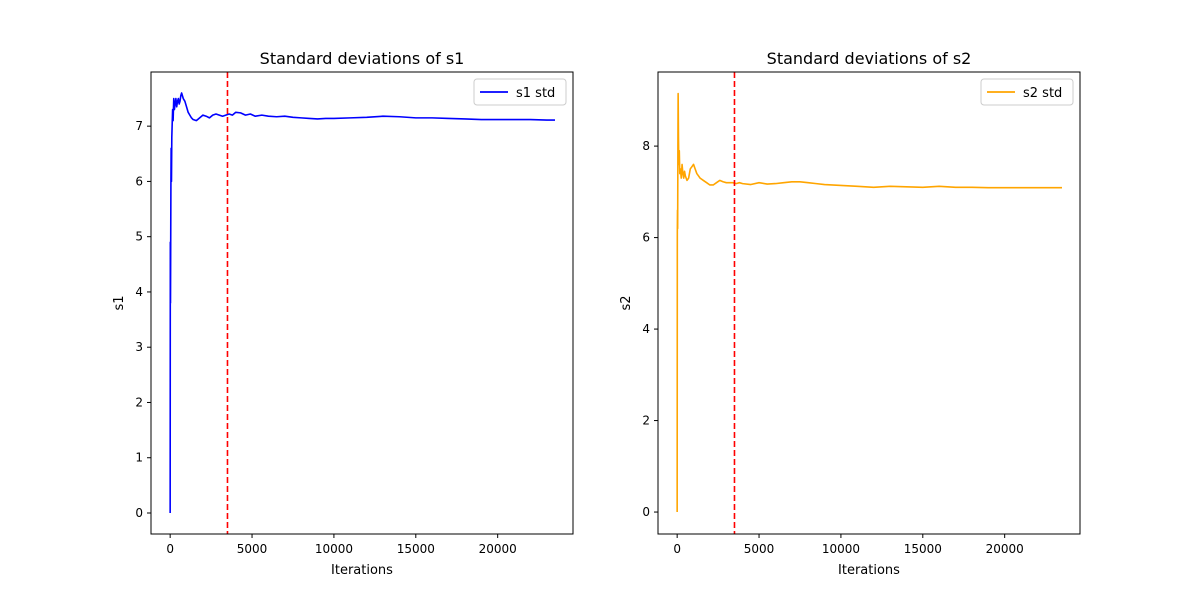 Image resolution: width=1200 pixels, height=600 pixels. I want to click on y-tick-label: 3, so click(139, 347).